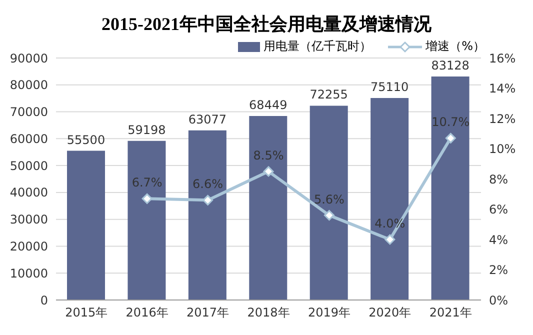 The height and width of the screenshot is (335, 533). What do you see at coordinates (502, 89) in the screenshot?
I see `y2-tick-label: 14%` at bounding box center [502, 89].